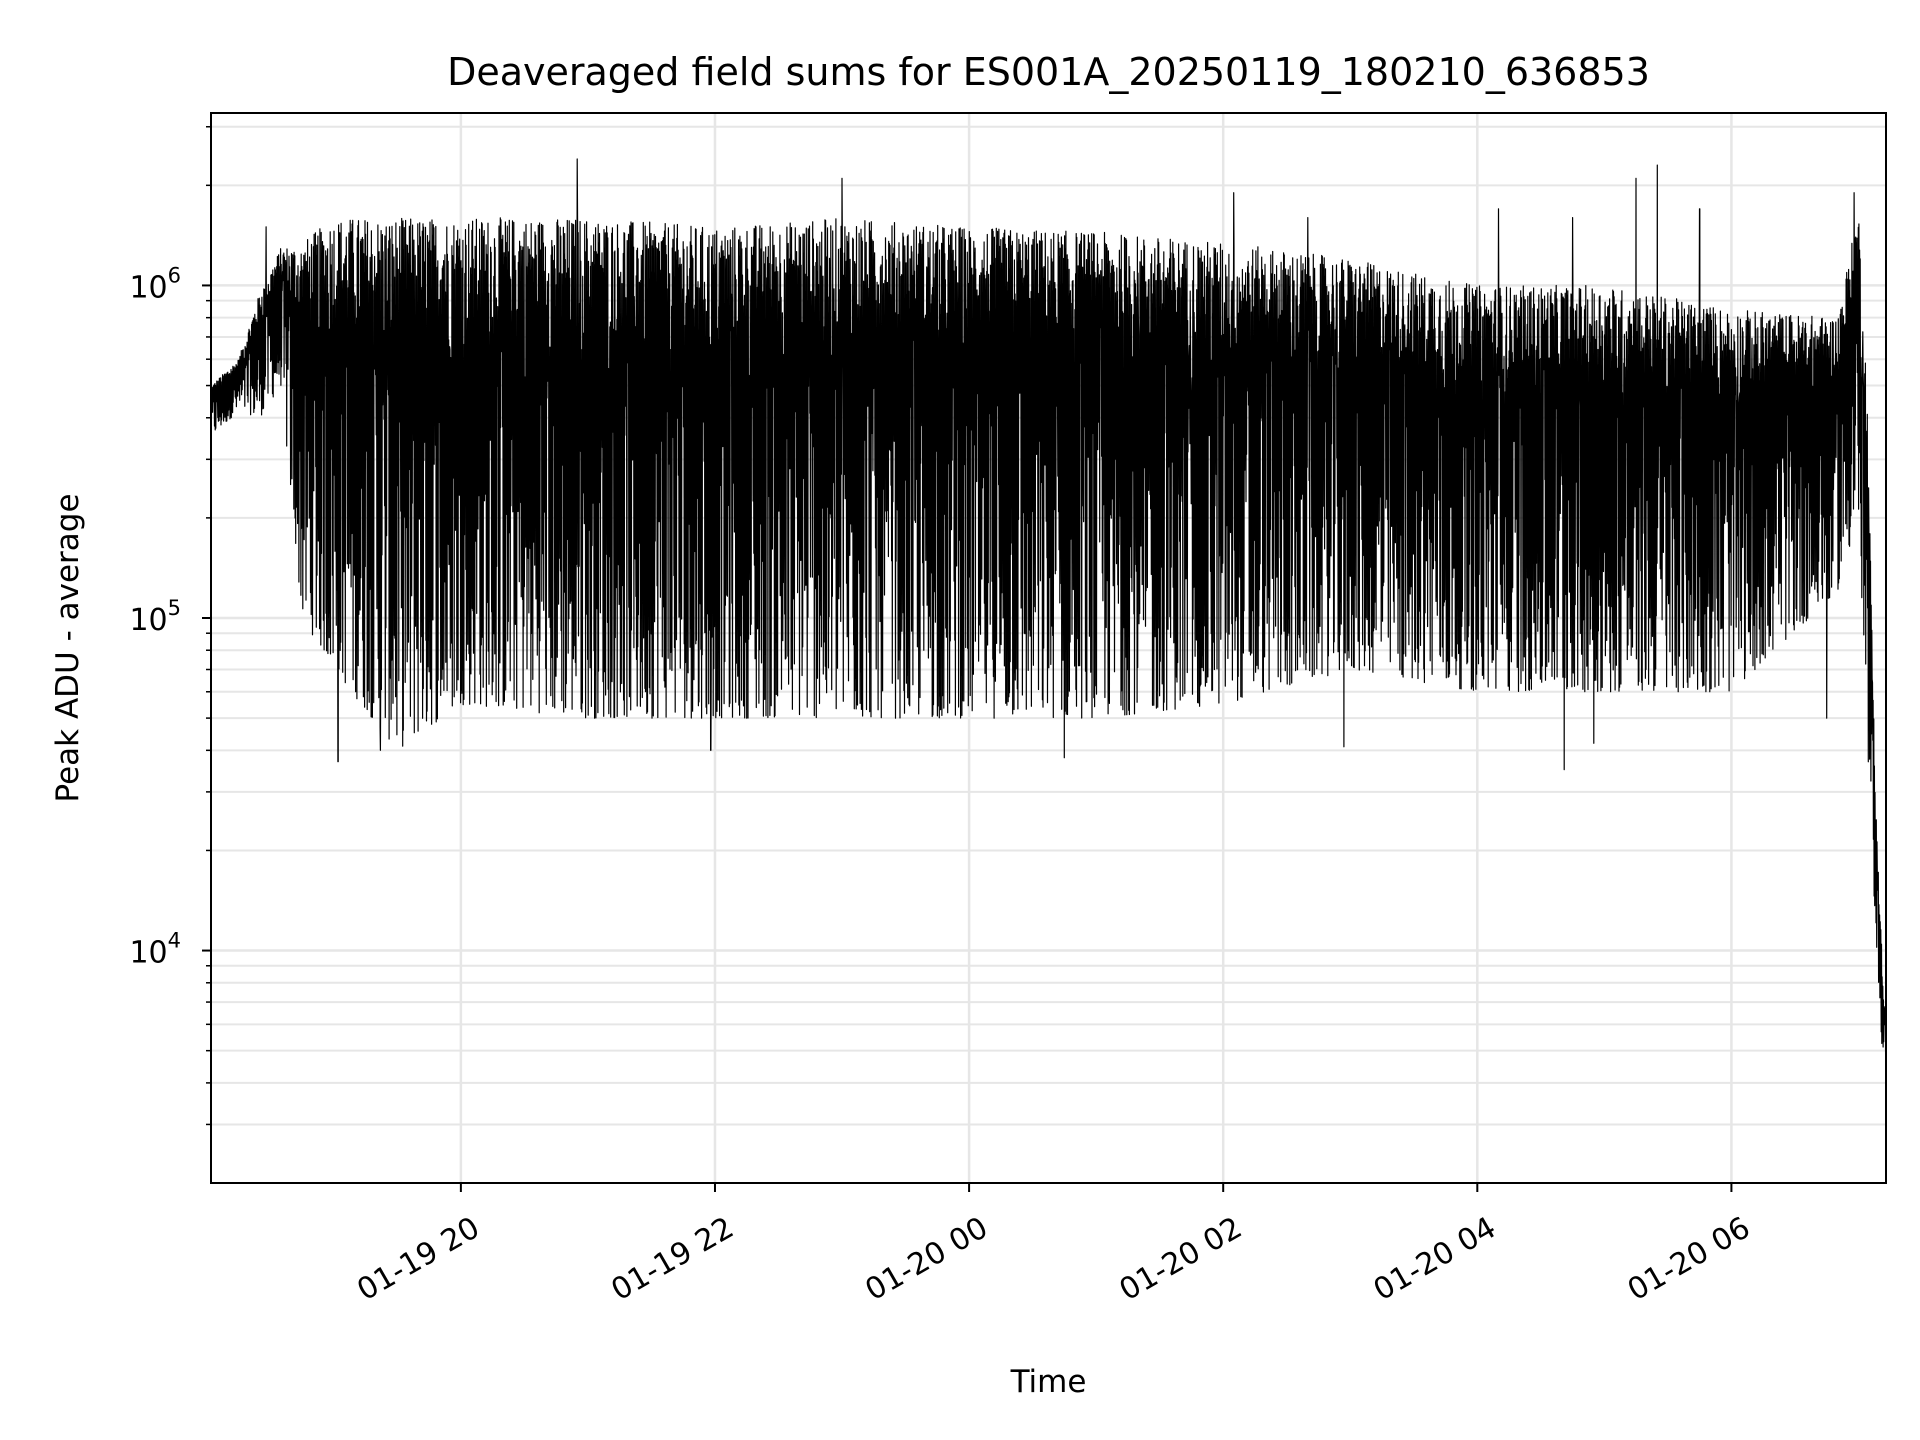 Image resolution: width=1920 pixels, height=1440 pixels. Describe the element at coordinates (1181, 1259) in the screenshot. I see `x-tick-label: 01-20 02` at that location.